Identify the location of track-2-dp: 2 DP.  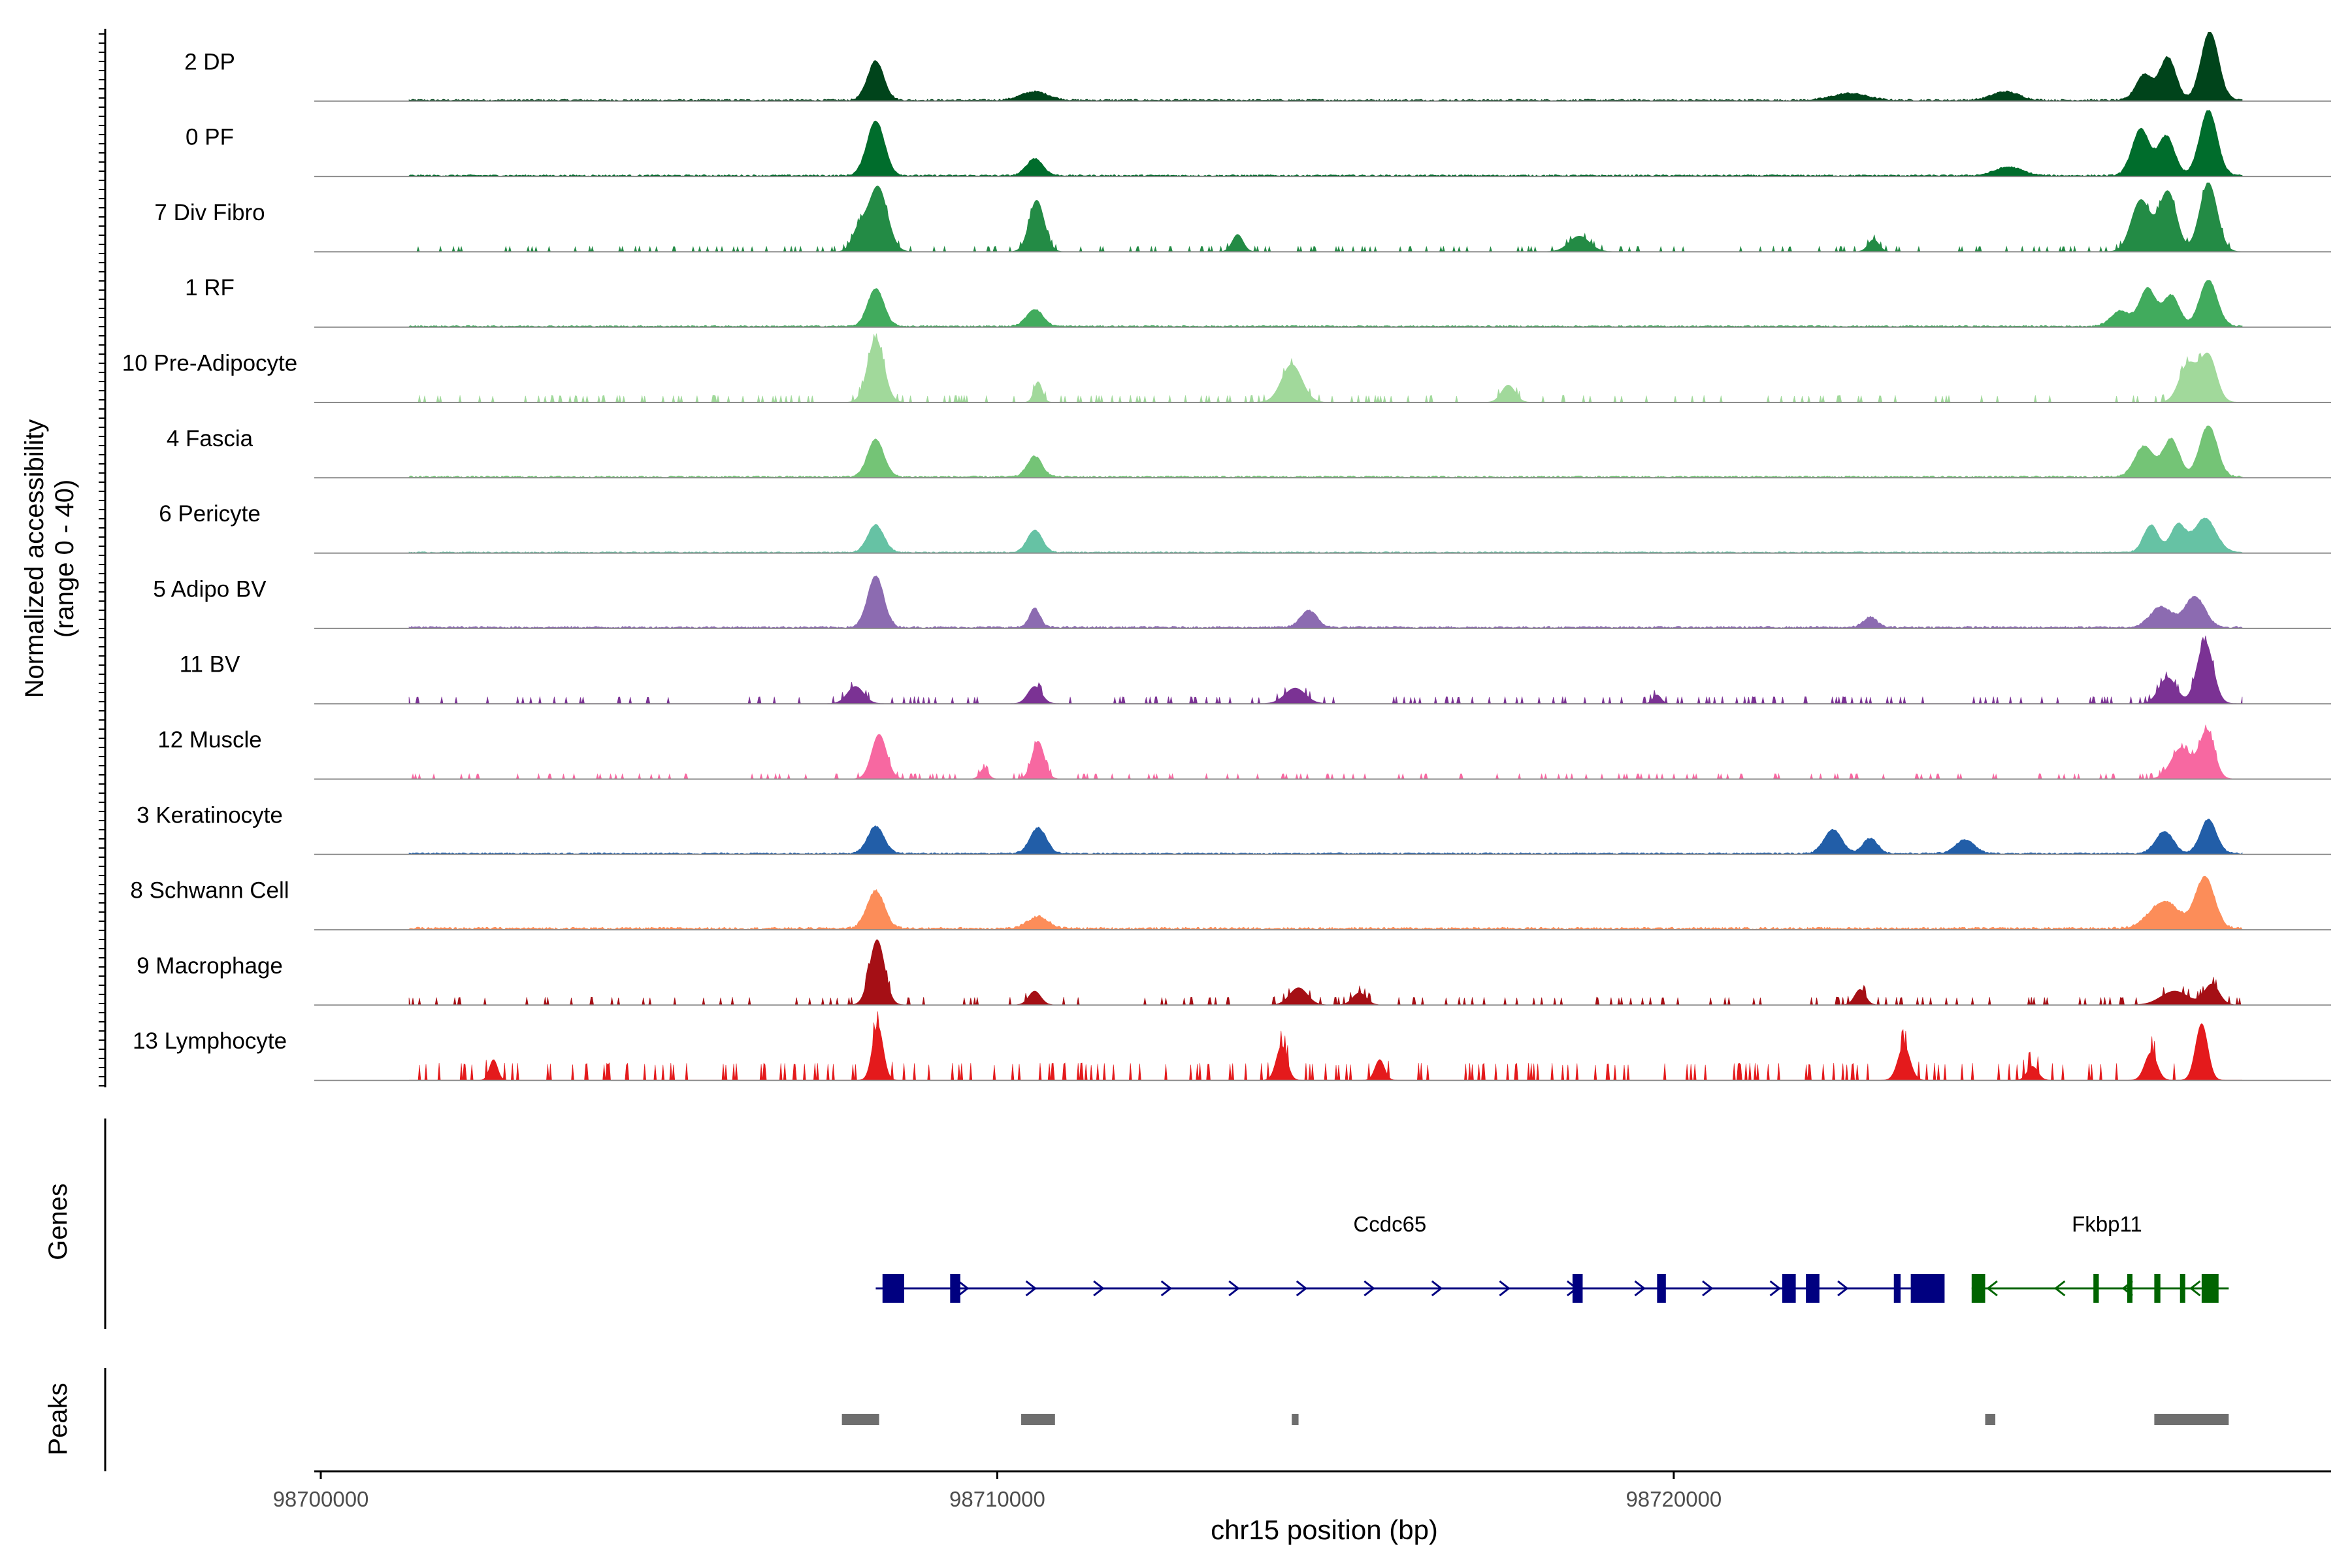
(1257, 67).